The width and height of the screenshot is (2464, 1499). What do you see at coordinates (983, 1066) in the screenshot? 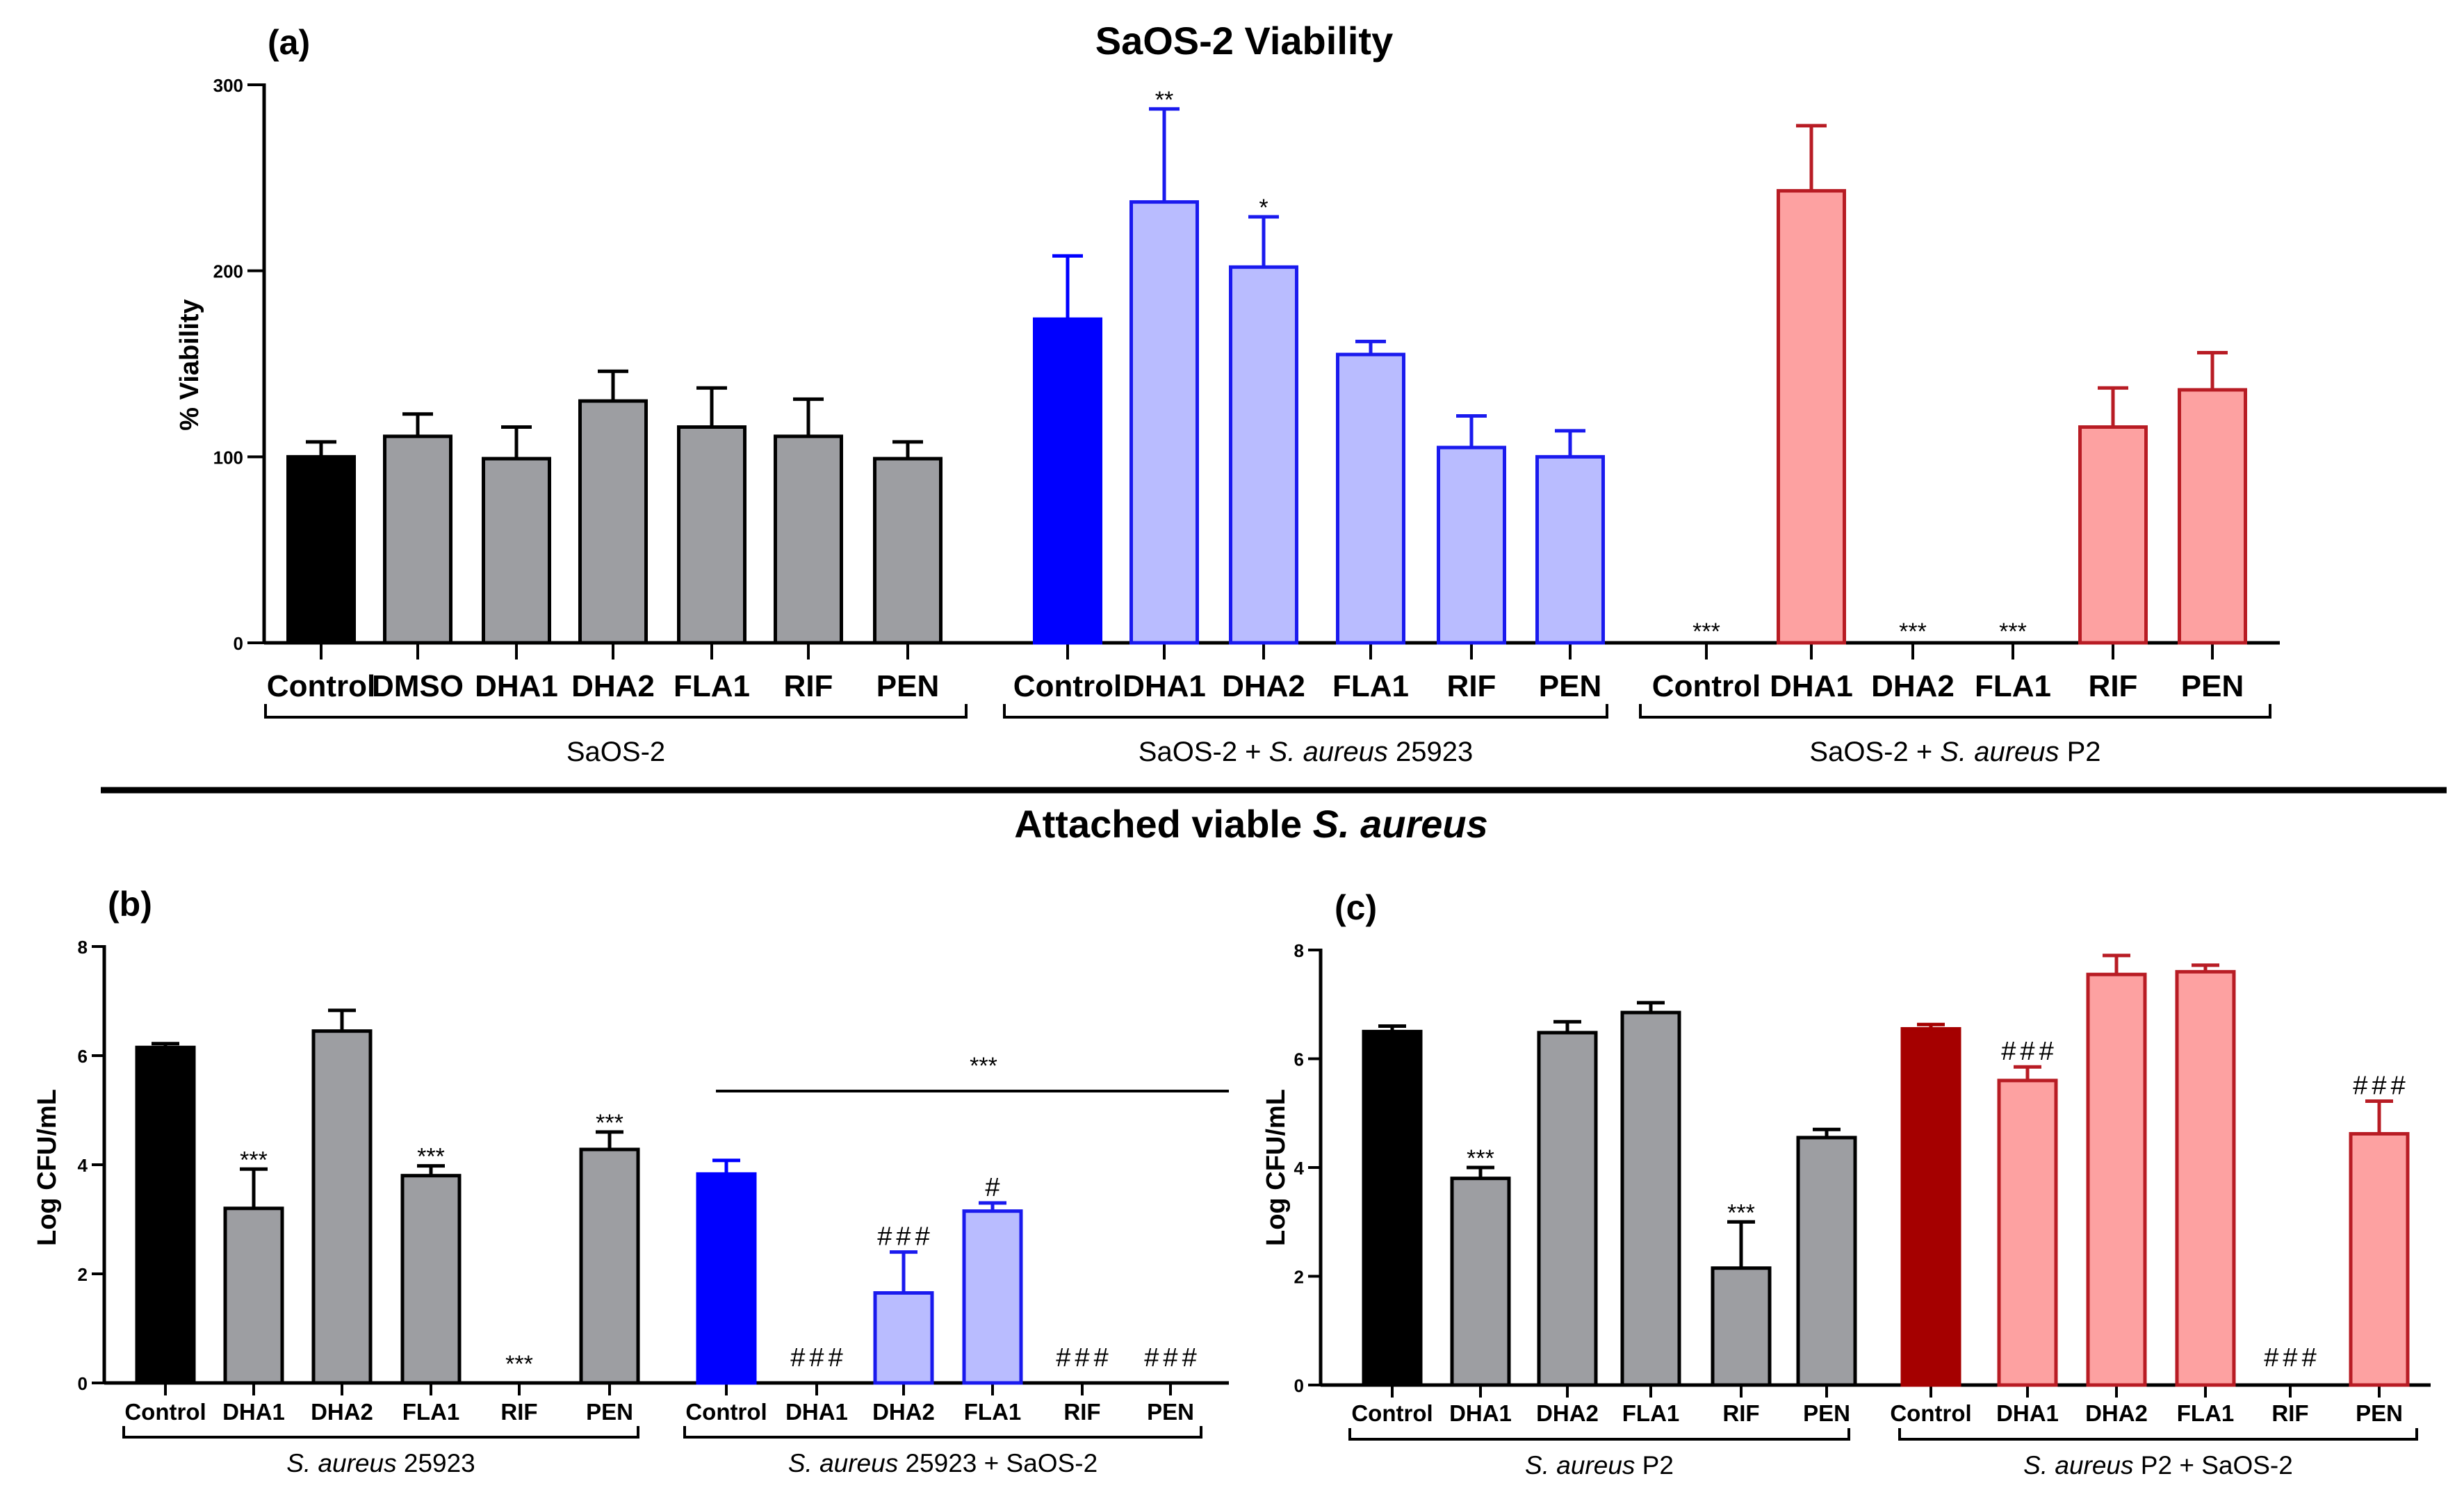
I see `significance-line-label: ***` at bounding box center [983, 1066].